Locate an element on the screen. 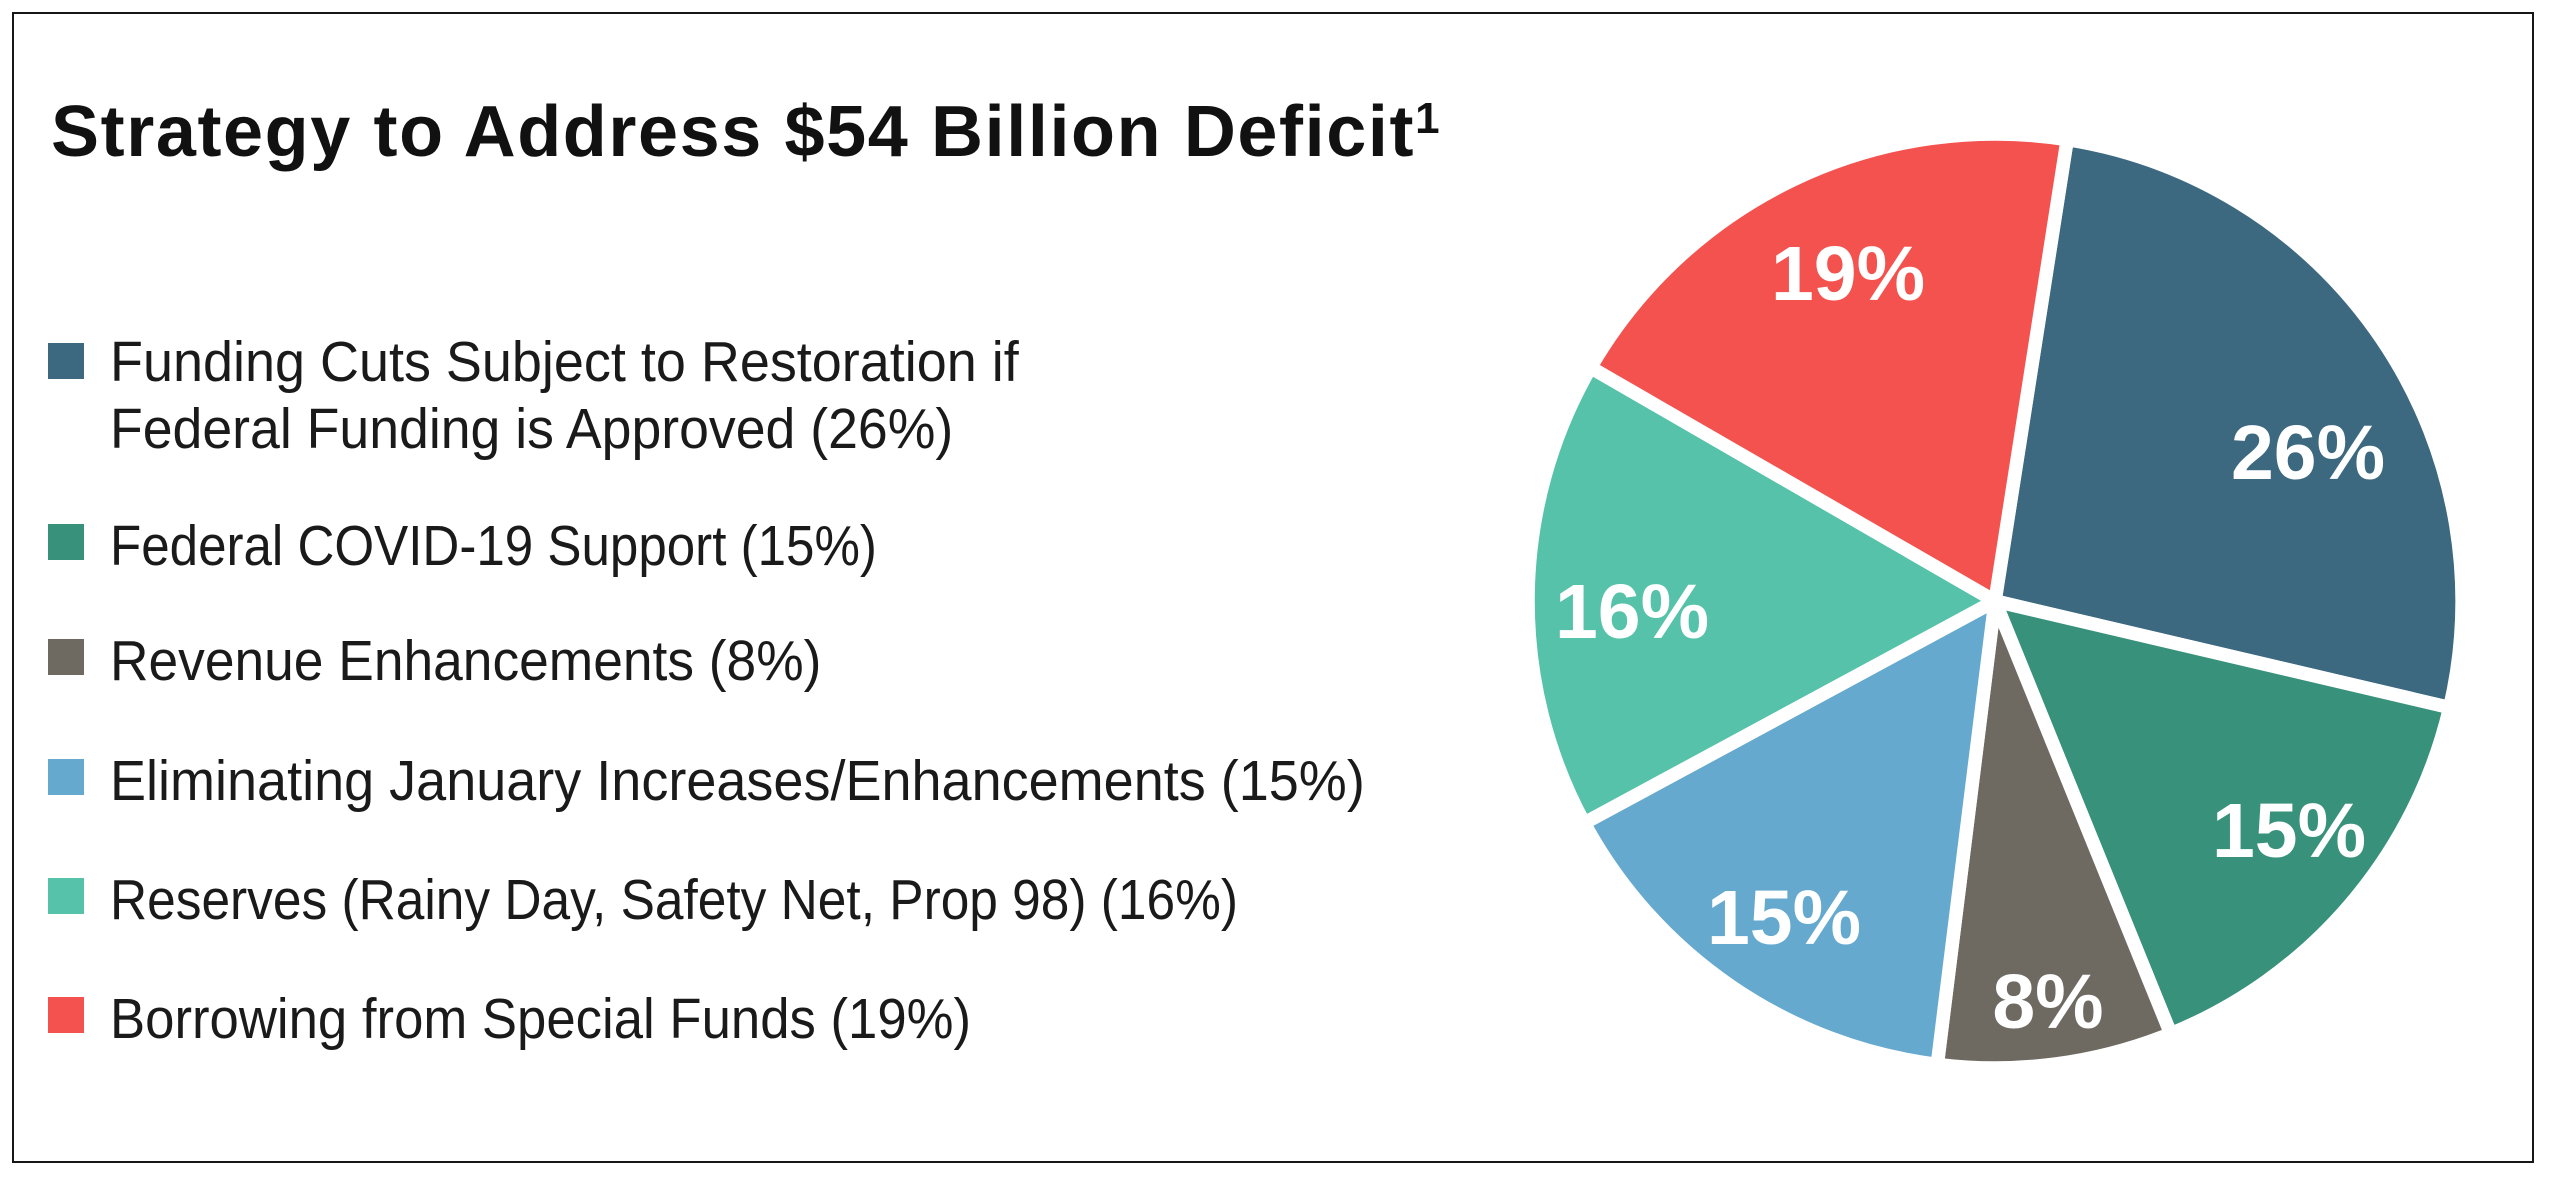 The width and height of the screenshot is (2550, 1179). svg-text: 16% is located at coordinates (1632, 612).